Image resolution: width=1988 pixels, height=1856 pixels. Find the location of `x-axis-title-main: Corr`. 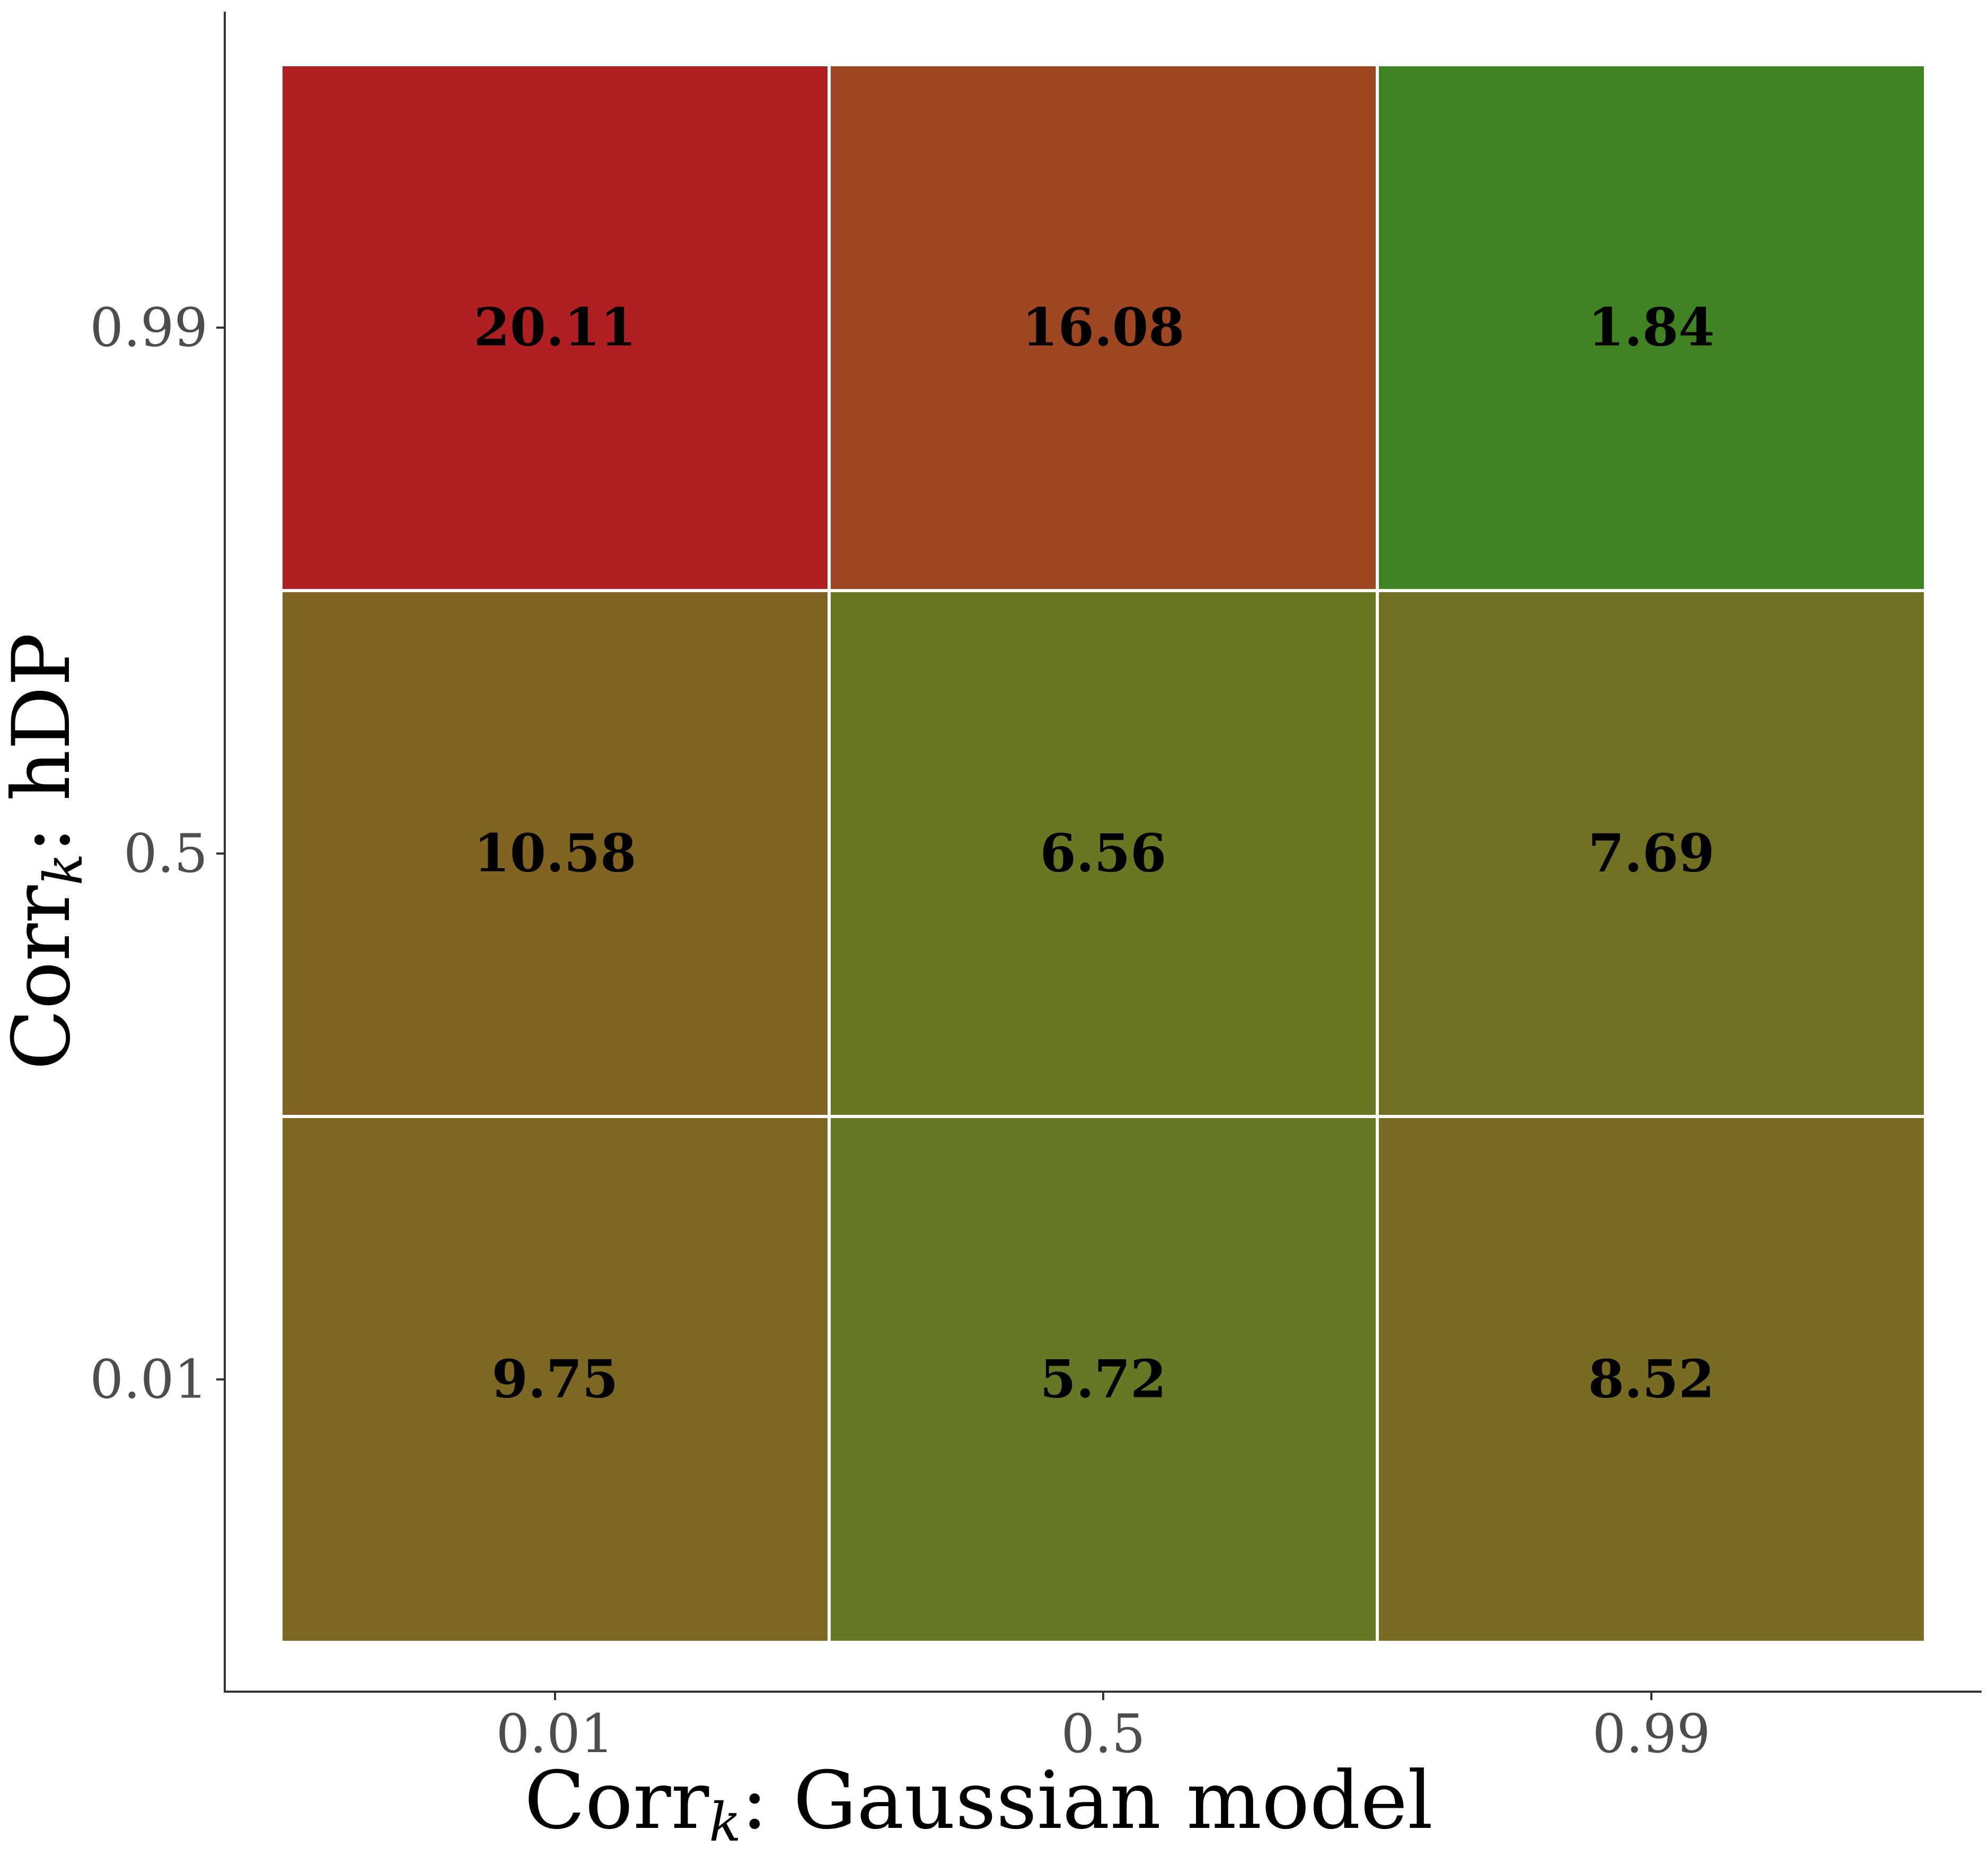

x-axis-title-main: Corr is located at coordinates (617, 1801).